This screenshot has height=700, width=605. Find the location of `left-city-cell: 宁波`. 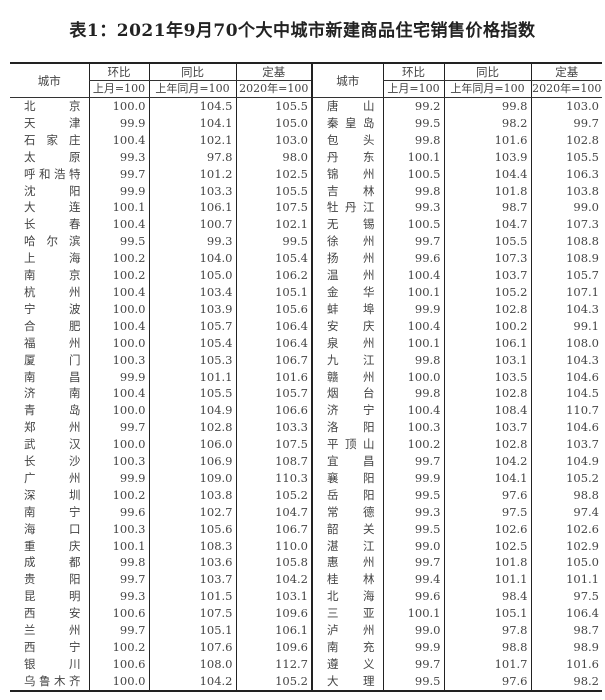

left-city-cell: 宁波 is located at coordinates (52, 308).